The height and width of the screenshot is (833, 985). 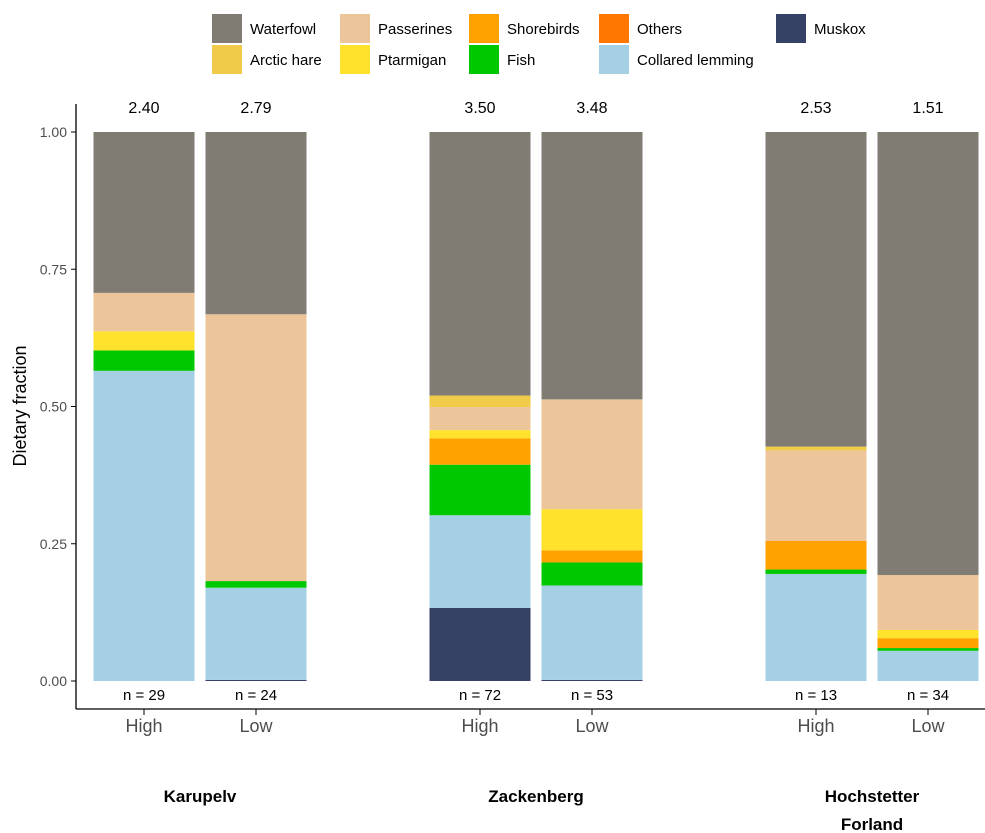 What do you see at coordinates (927, 108) in the screenshot?
I see `bar-top-label-hochstetter-forland-low: 1.51` at bounding box center [927, 108].